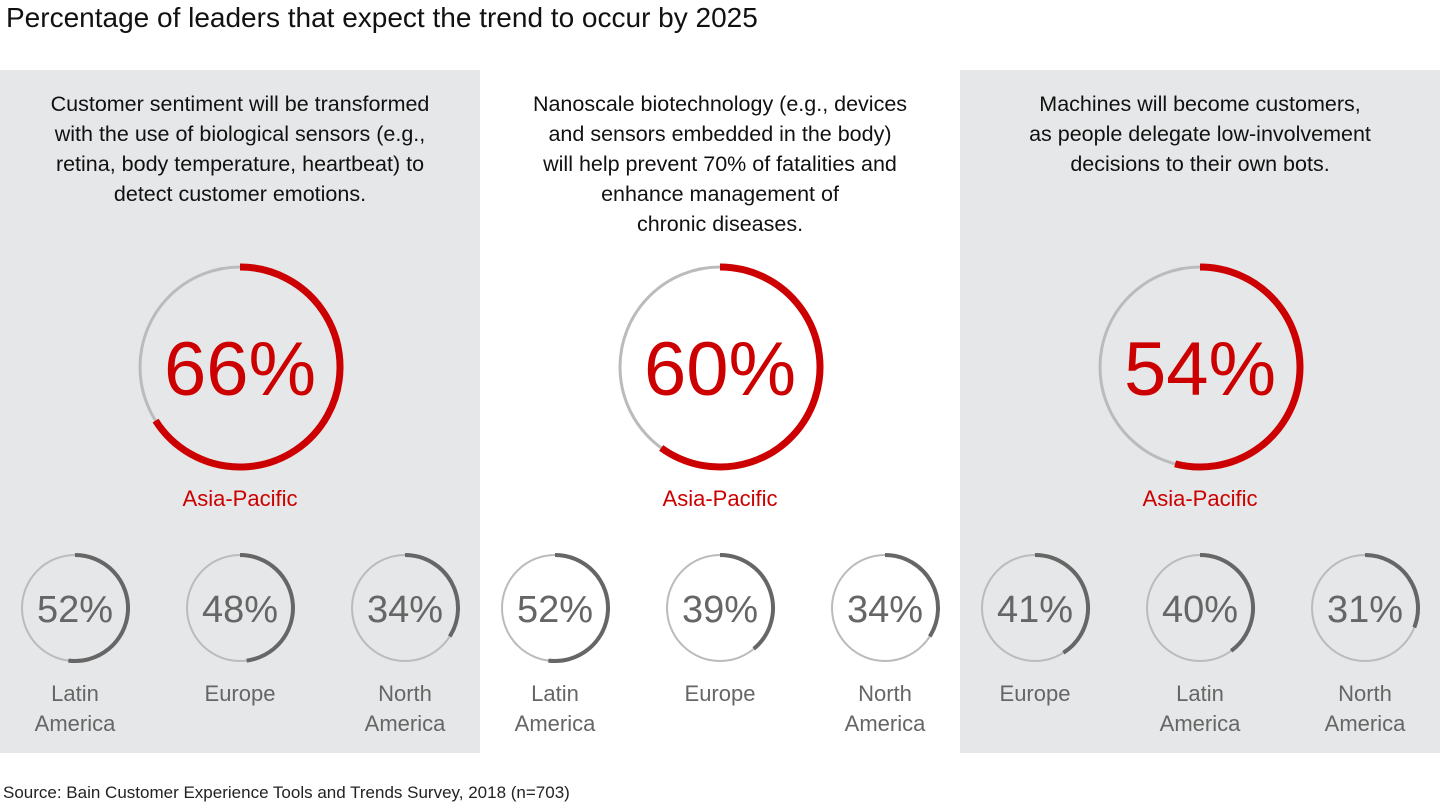 The image size is (1440, 810). Describe the element at coordinates (1200, 610) in the screenshot. I see `region-value-label: 40%` at that location.